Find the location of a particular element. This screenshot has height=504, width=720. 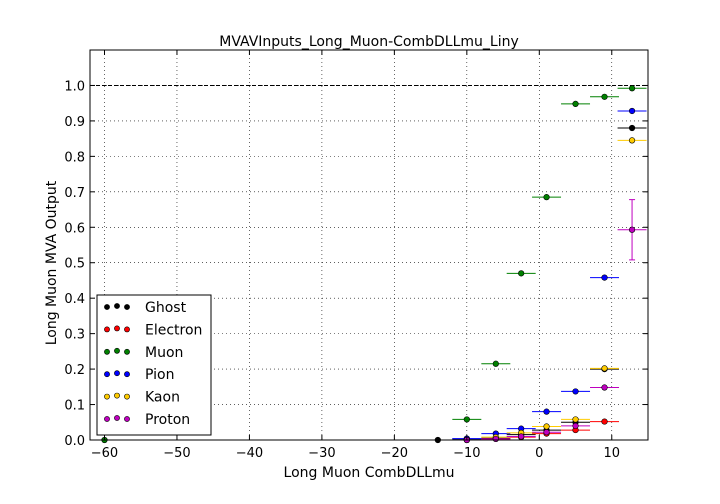

legend-label: Proton is located at coordinates (167, 420).